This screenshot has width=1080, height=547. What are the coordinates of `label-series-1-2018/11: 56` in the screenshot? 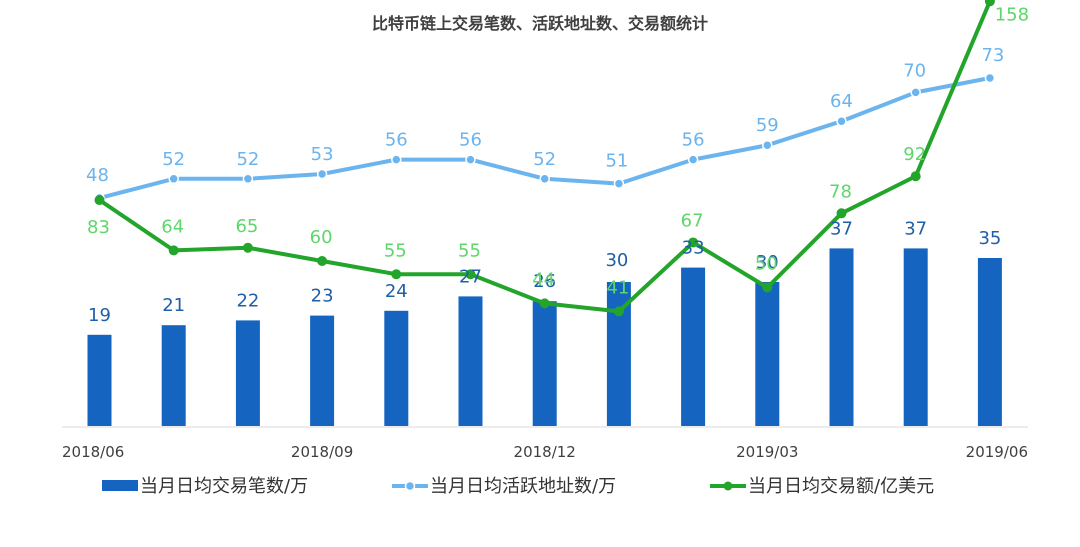 It's located at (470, 140).